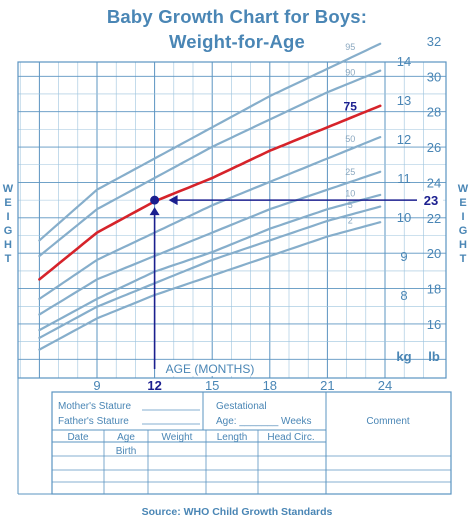 This screenshot has width=474, height=530. Describe the element at coordinates (93, 421) in the screenshot. I see `fathers-stature-label: Father's Stature` at that location.